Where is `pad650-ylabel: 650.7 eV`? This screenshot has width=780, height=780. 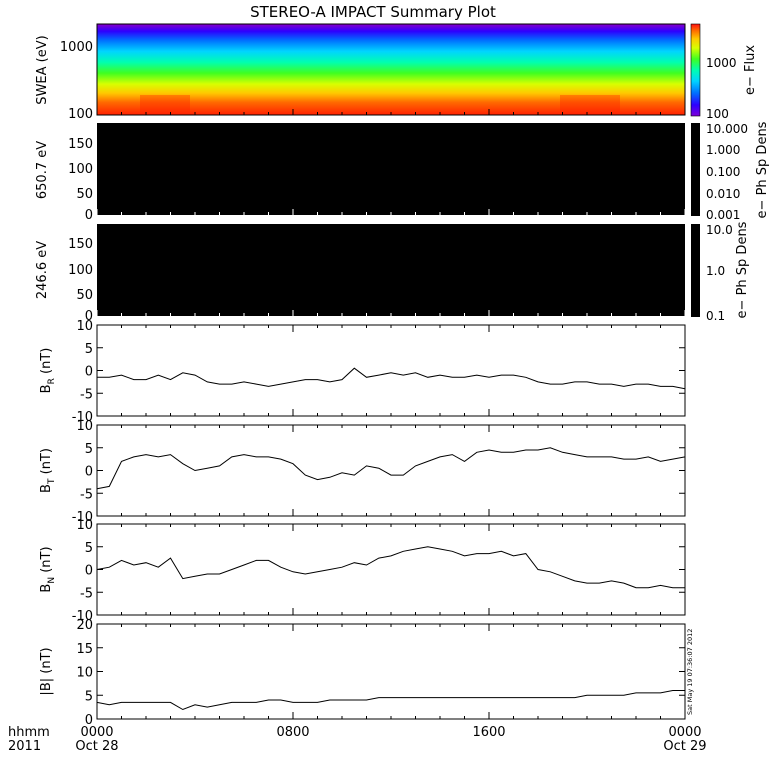
pad650-ylabel: 650.7 eV is located at coordinates (42, 170).